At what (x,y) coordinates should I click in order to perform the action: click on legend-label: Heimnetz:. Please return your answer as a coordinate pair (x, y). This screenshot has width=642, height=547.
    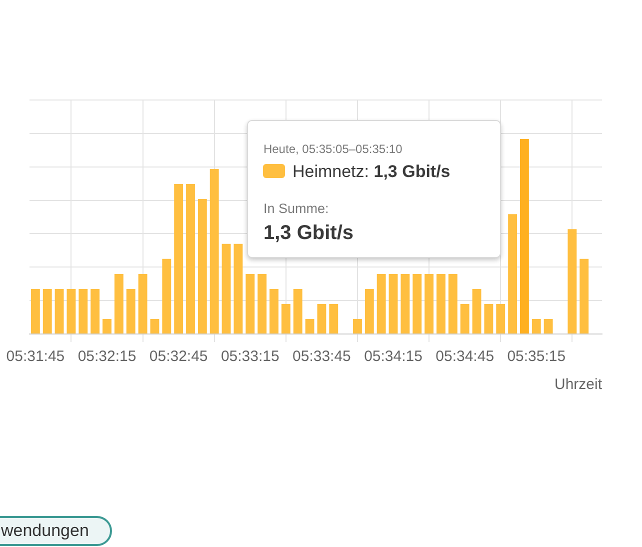
    Looking at the image, I should click on (330, 171).